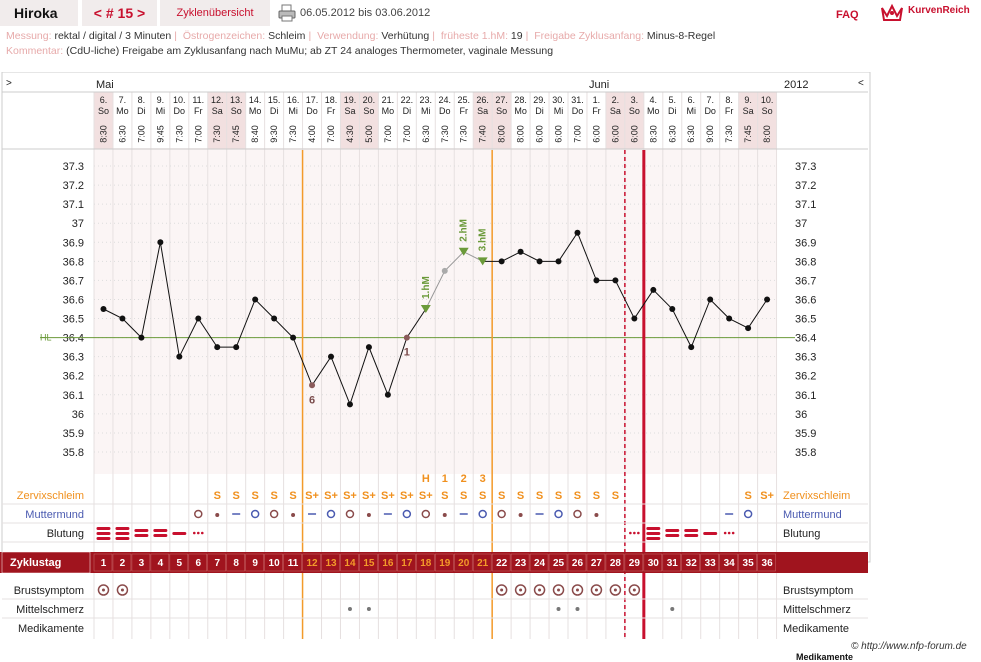 The height and width of the screenshot is (662, 981). I want to click on measure-time: 7:40, so click(483, 134).